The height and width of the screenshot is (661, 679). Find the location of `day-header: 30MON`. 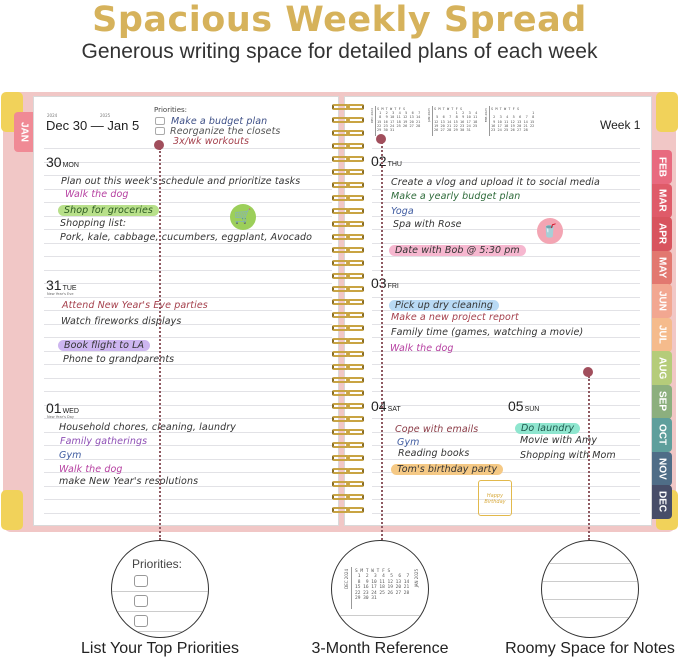

day-header: 30MON is located at coordinates (62, 162).